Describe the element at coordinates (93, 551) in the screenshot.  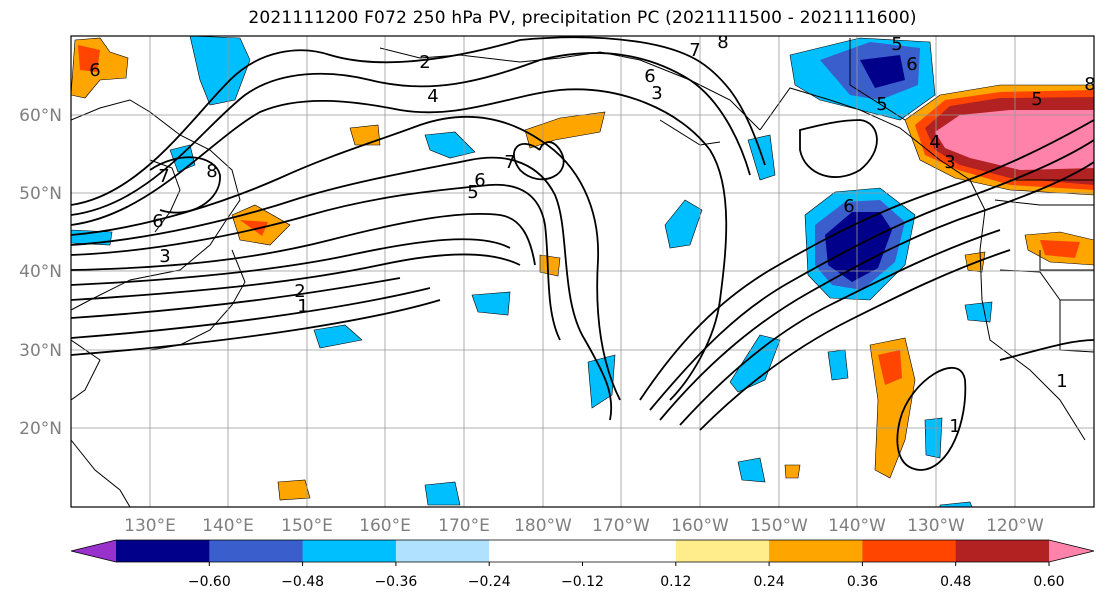
I see `colorbar-extend-min` at that location.